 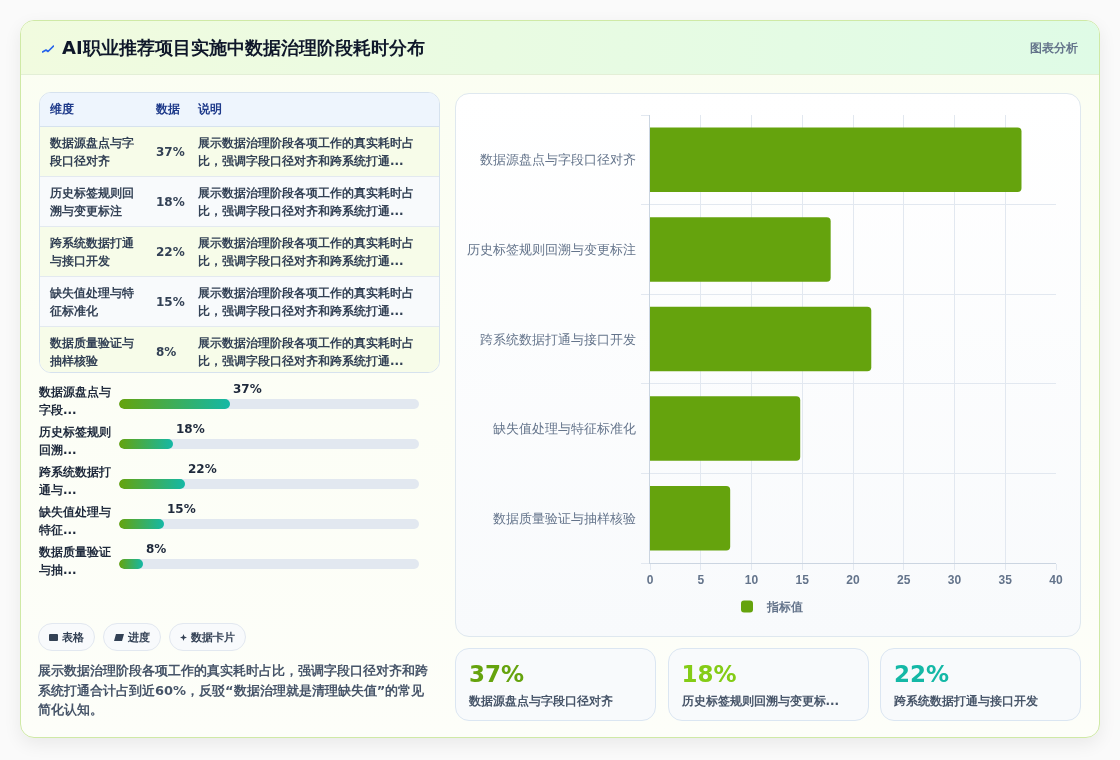 What do you see at coordinates (751, 580) in the screenshot?
I see `x-tick-label: 10` at bounding box center [751, 580].